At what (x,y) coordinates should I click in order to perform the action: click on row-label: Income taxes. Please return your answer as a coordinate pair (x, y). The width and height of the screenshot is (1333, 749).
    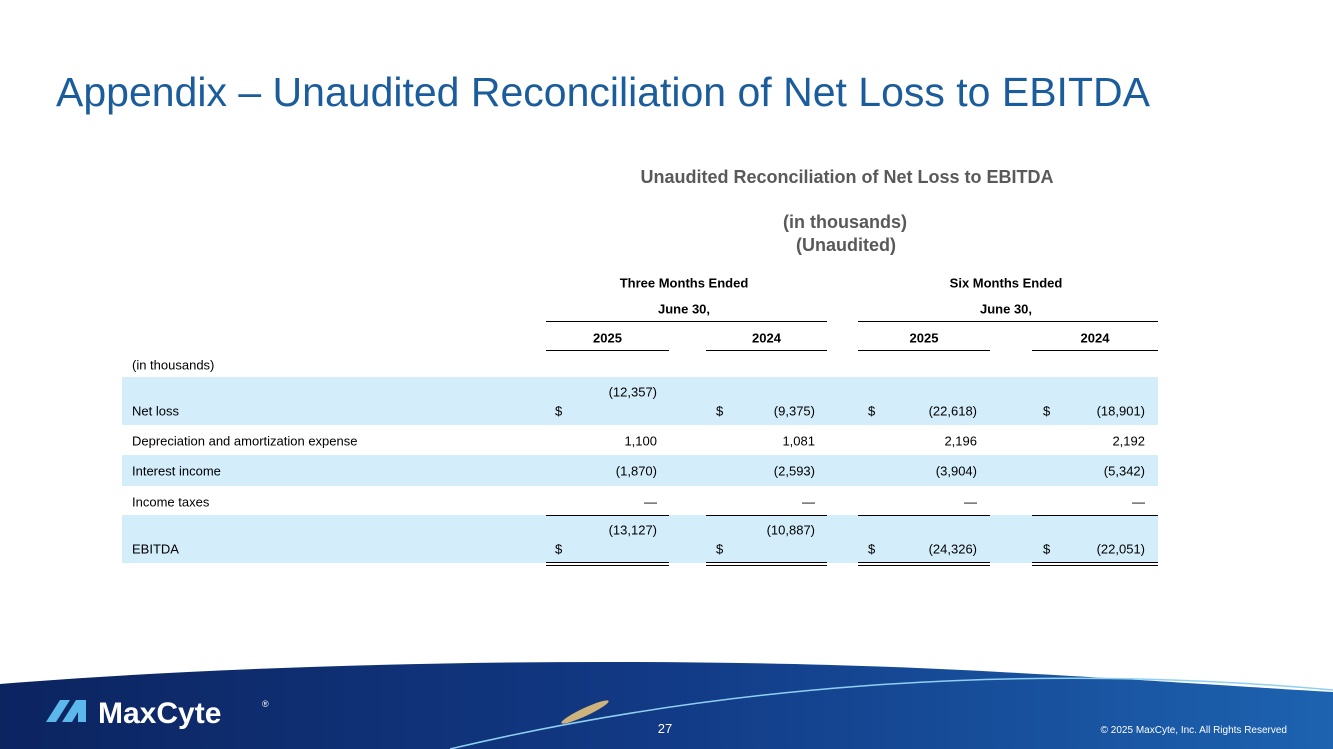
    Looking at the image, I should click on (171, 502).